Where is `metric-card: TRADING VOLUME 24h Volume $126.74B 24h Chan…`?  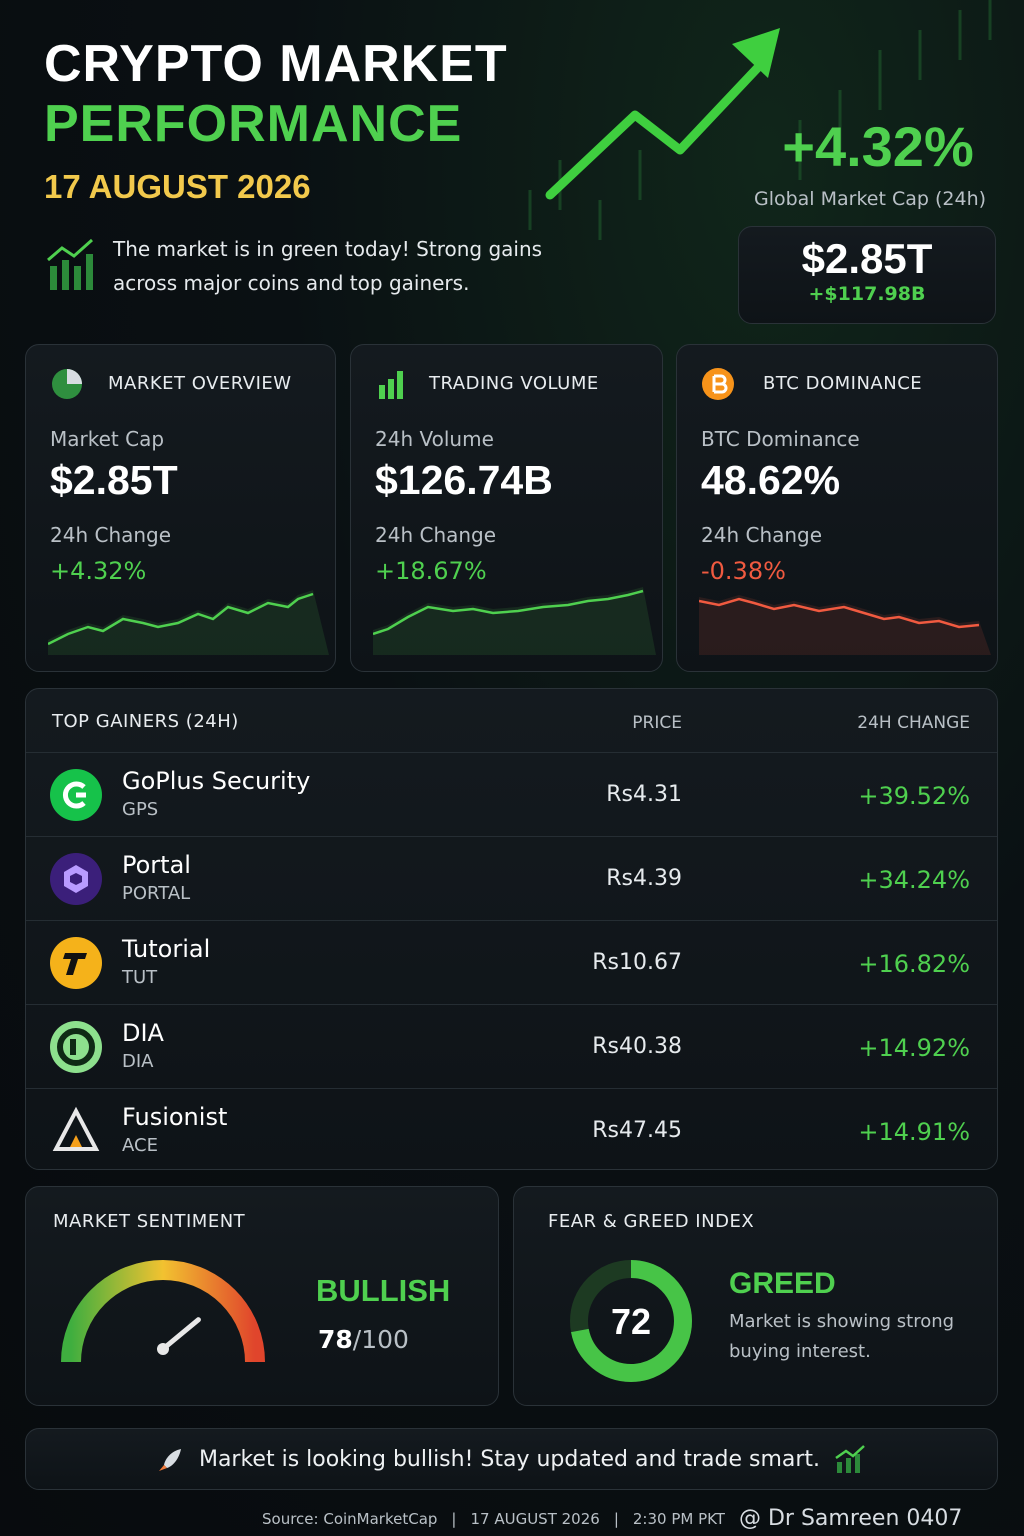 metric-card: TRADING VOLUME 24h Volume $126.74B 24h Chan… is located at coordinates (506, 508).